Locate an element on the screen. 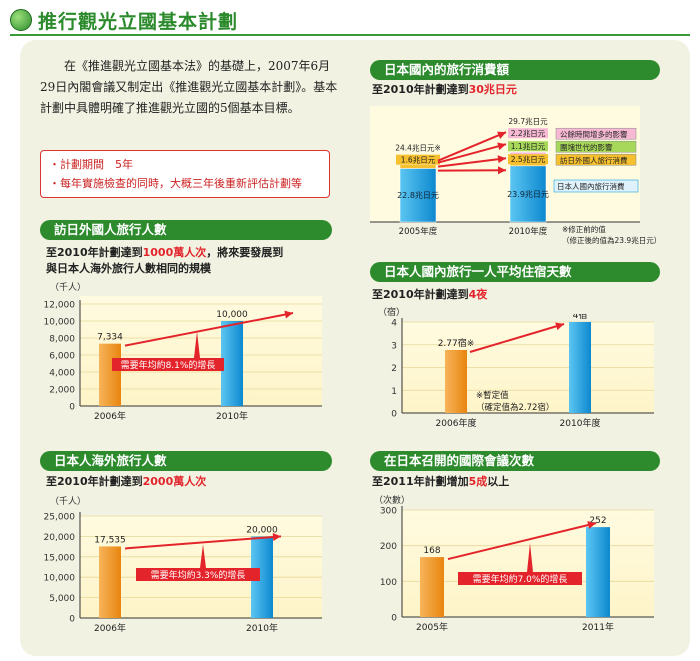 The width and height of the screenshot is (700, 661). data-label: 4宿 is located at coordinates (580, 317).